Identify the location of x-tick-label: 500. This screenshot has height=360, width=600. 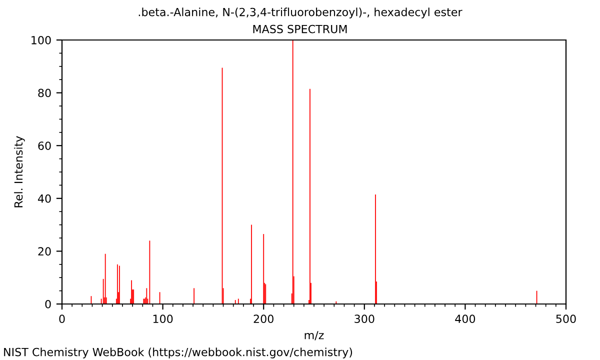
(566, 319).